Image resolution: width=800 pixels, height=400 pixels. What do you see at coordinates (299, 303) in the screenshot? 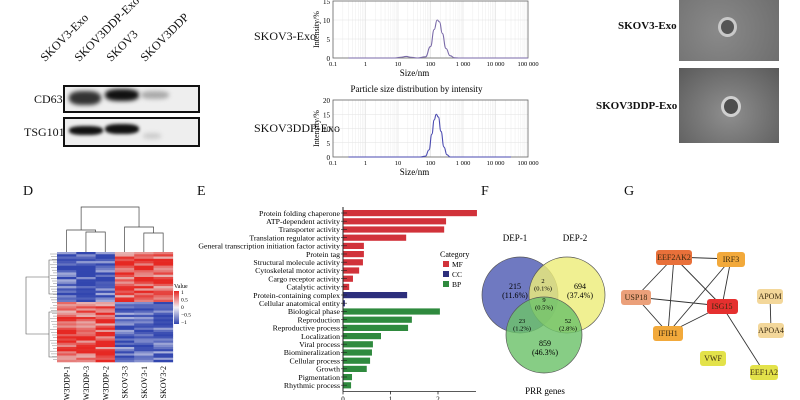
I see `category-label: Cellular anatomical entity` at bounding box center [299, 303].